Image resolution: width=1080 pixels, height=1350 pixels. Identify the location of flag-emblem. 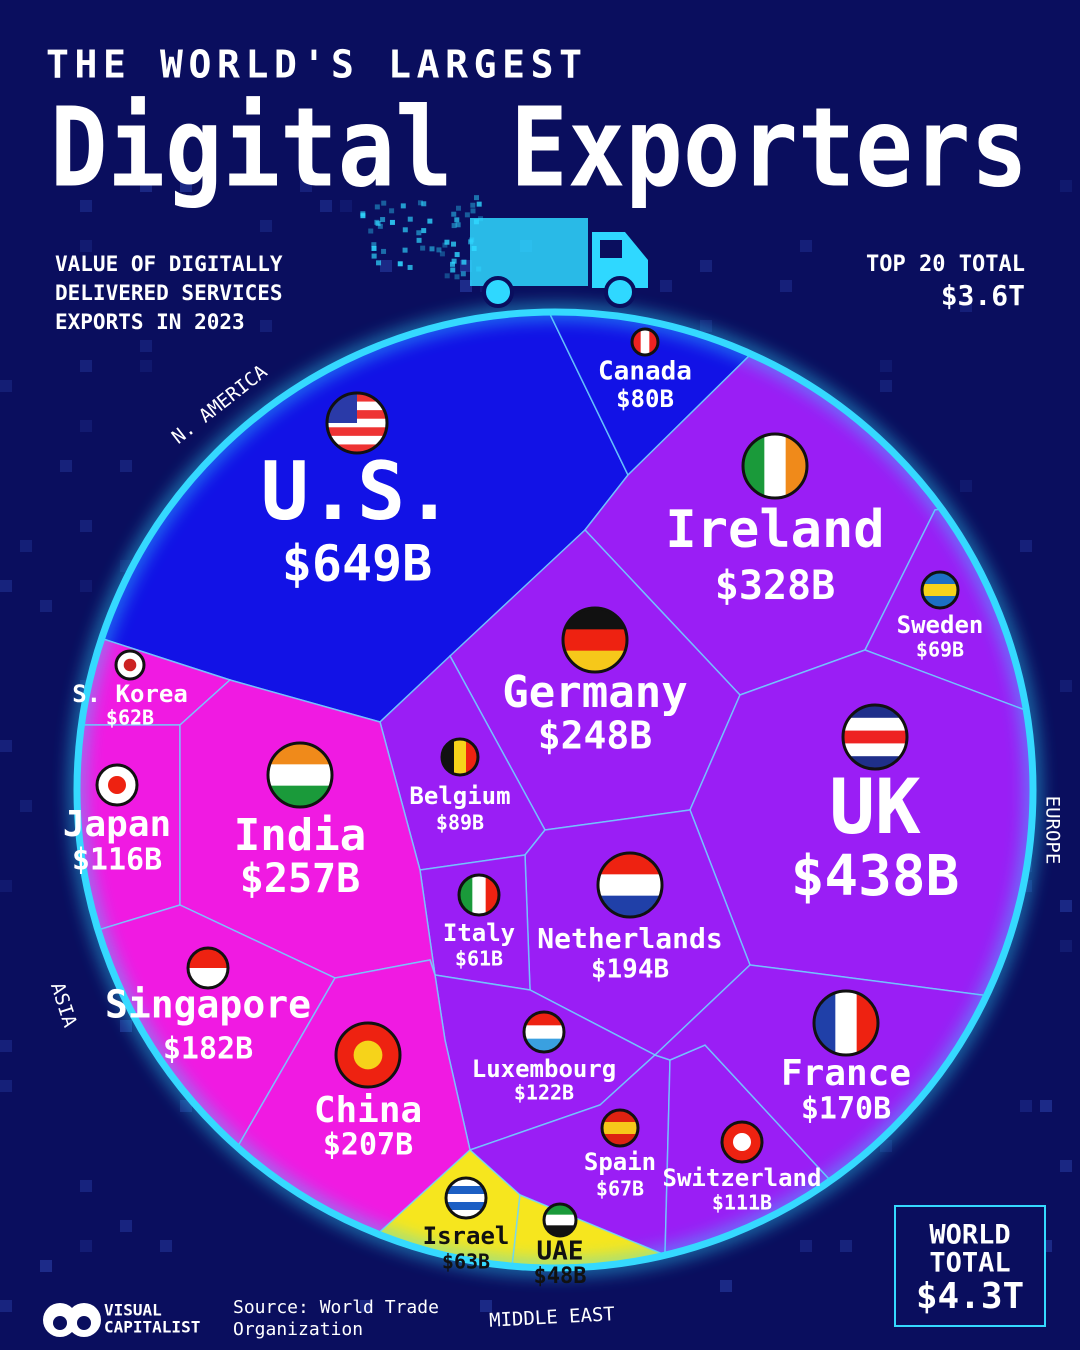
(368, 1055).